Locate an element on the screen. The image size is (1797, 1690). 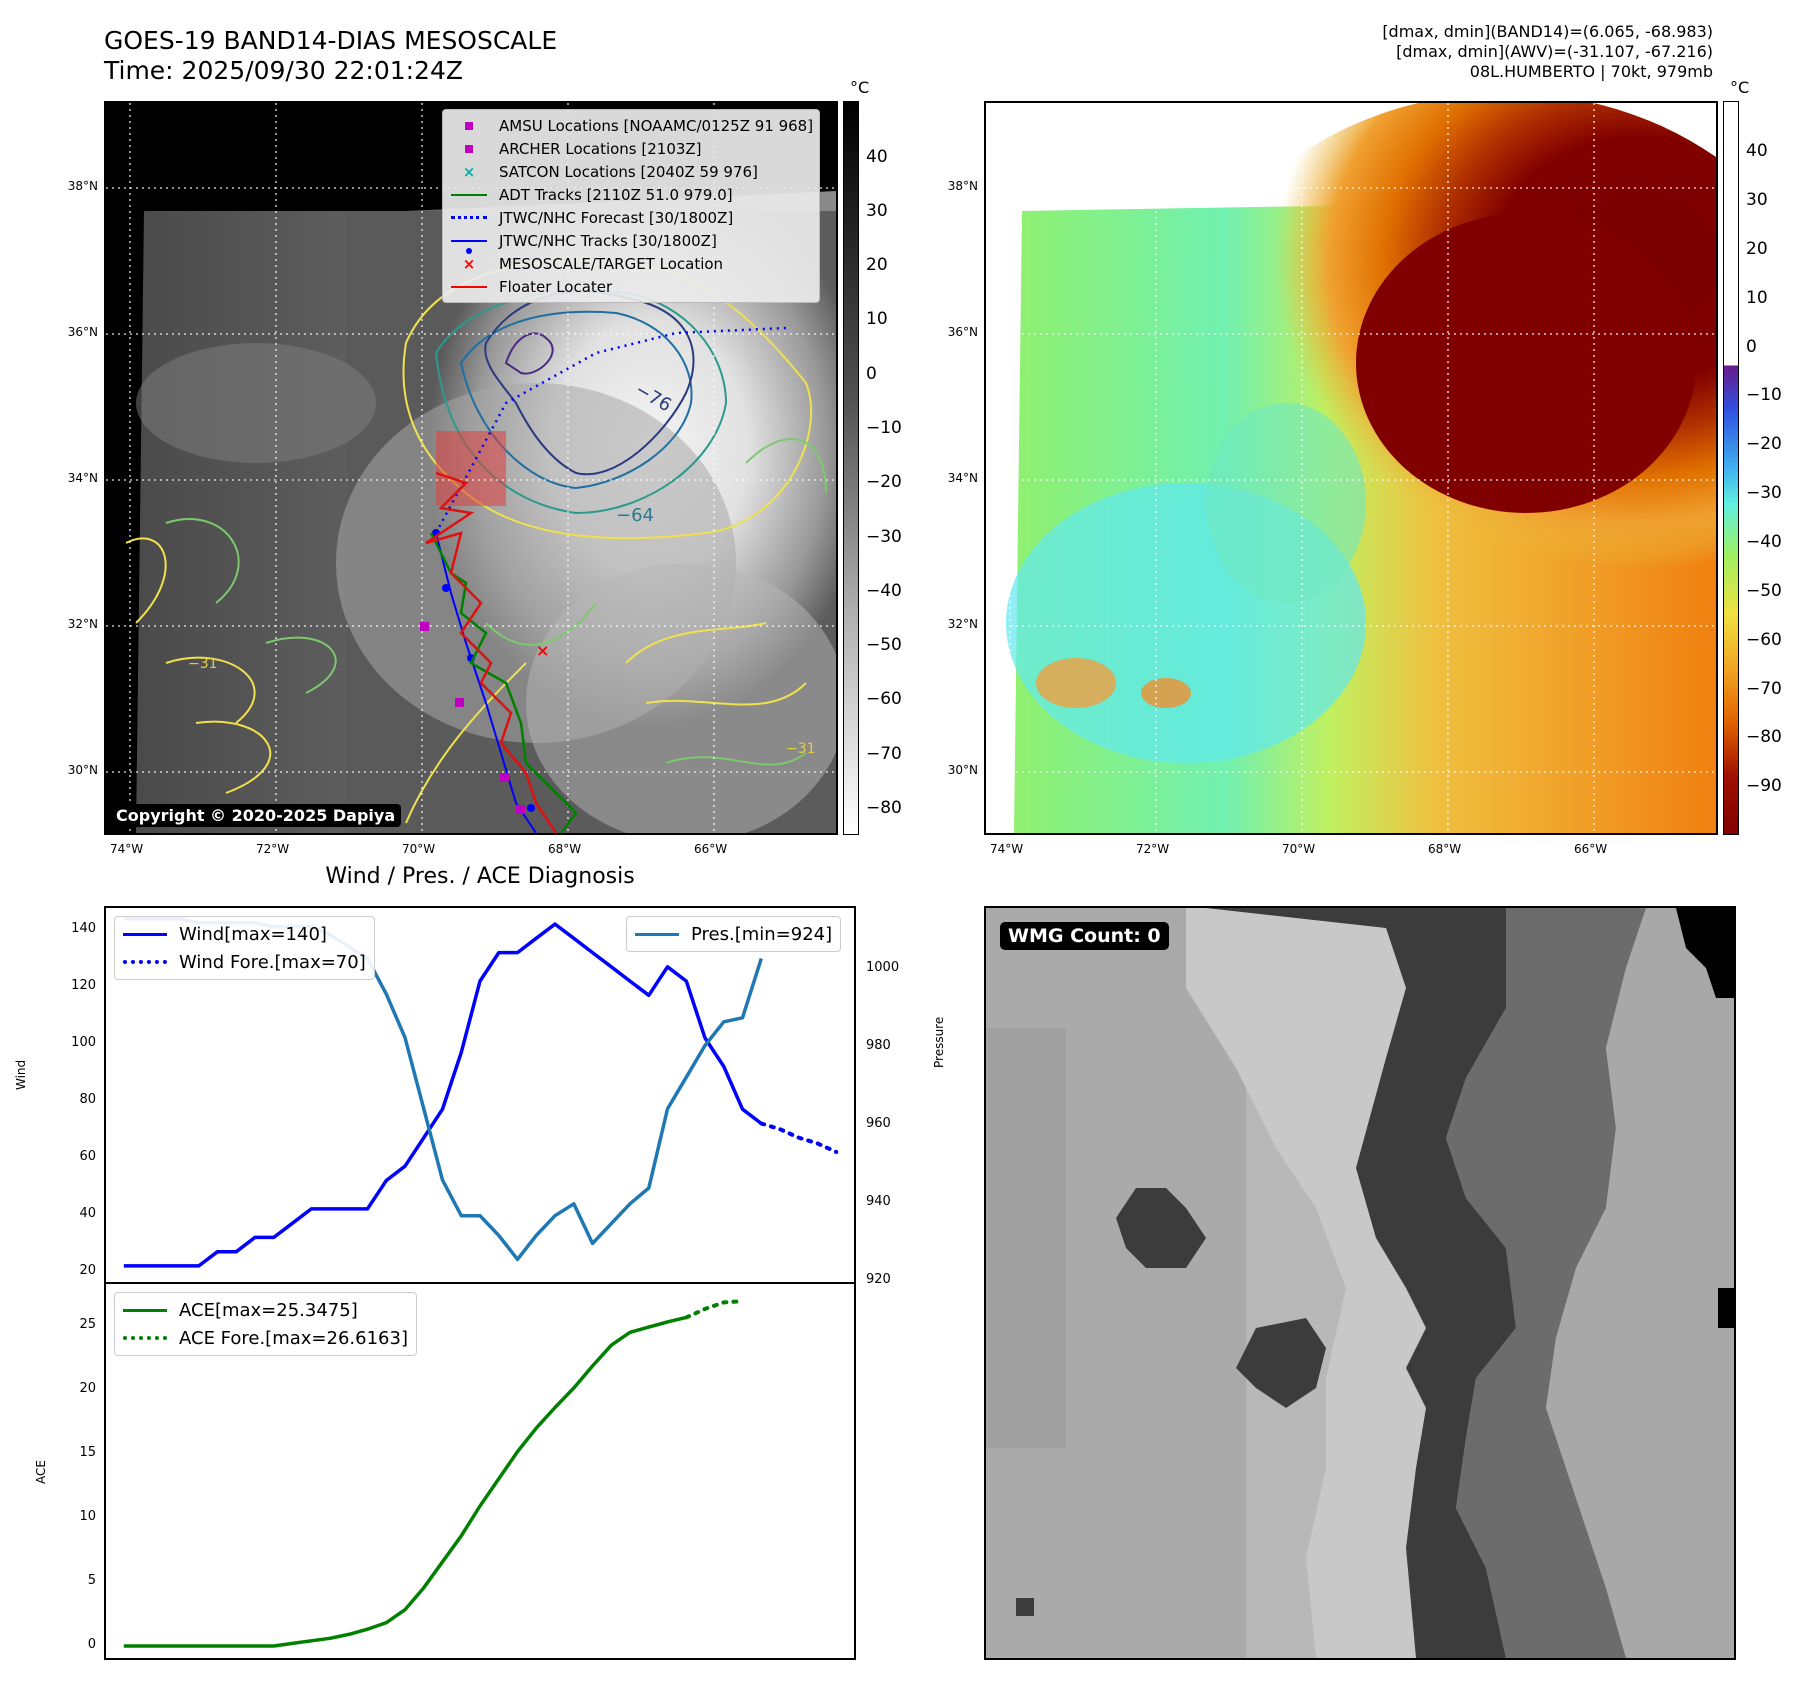
pressure-y-ticks: 920 940 960 980 1000 is located at coordinates (883, 1123).